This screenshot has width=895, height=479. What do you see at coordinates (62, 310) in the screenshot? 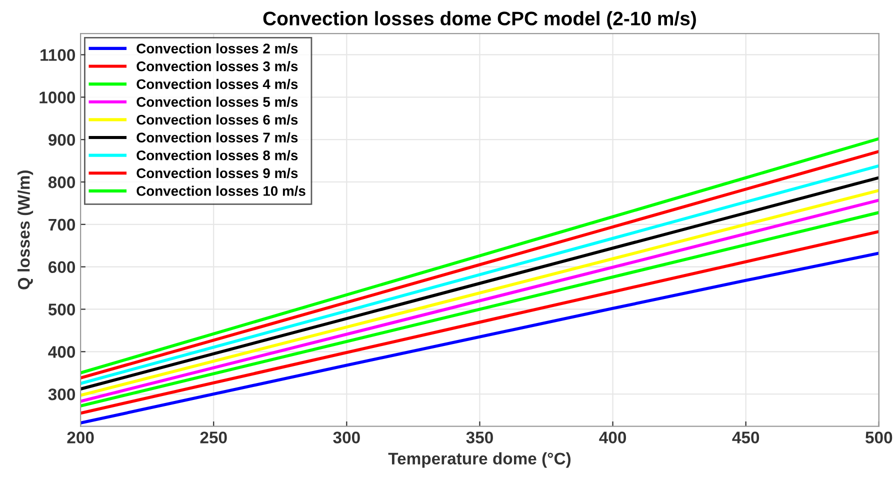
I see `y-tick-label: 500` at bounding box center [62, 310].